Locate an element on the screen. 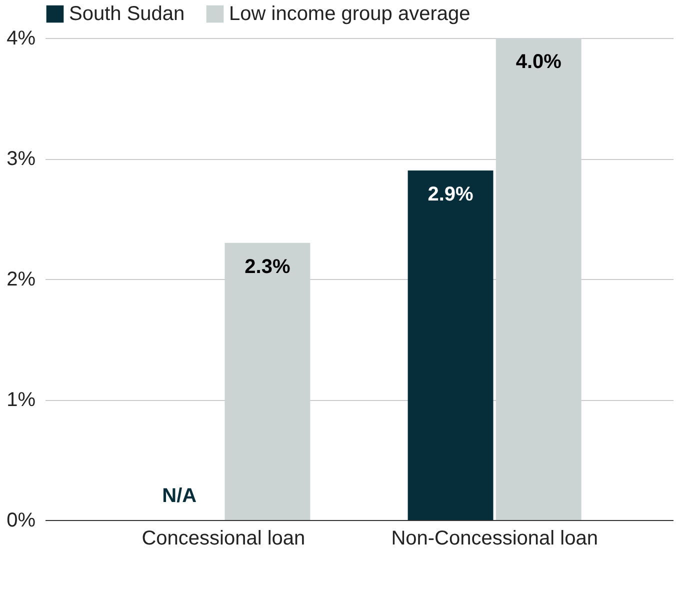 The image size is (699, 596). x-tick-label: Non-Concessional loan is located at coordinates (494, 539).